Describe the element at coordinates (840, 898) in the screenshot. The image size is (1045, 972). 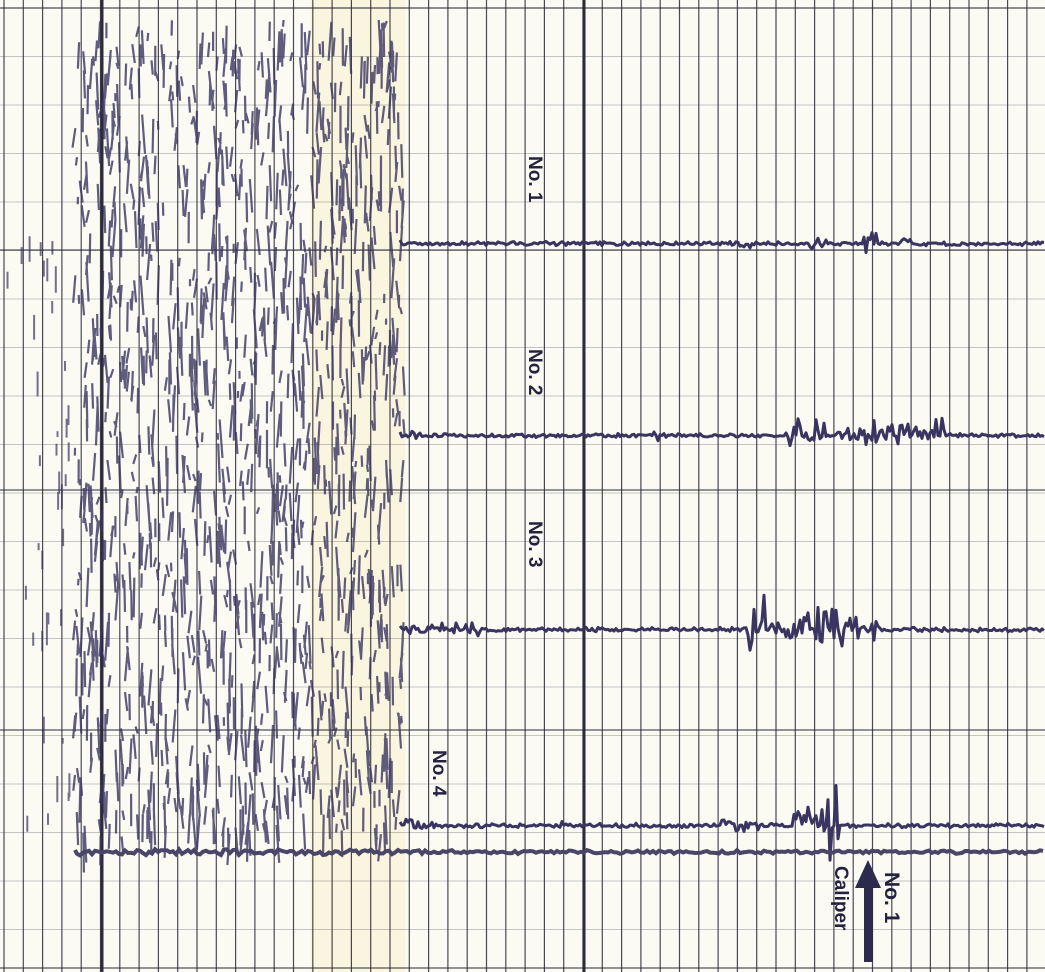
I see `caliper-label: Caliper` at that location.